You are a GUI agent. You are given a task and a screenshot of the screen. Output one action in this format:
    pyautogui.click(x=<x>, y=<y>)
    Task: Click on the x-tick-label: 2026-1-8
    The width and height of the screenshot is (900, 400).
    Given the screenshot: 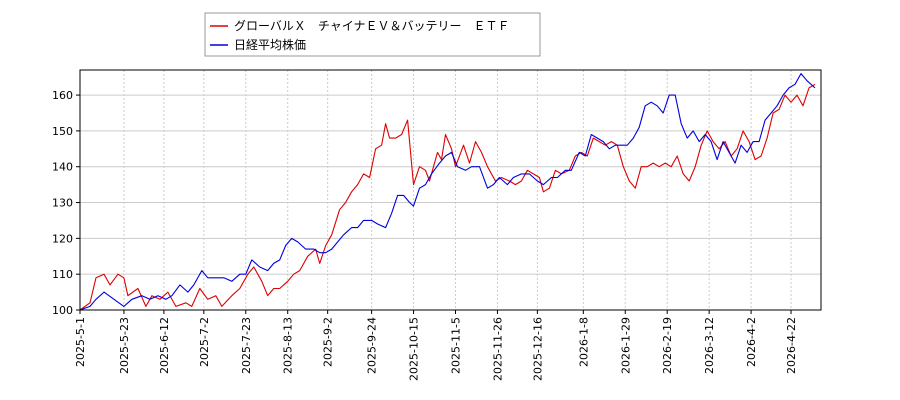 What is the action you would take?
    pyautogui.click(x=583, y=342)
    